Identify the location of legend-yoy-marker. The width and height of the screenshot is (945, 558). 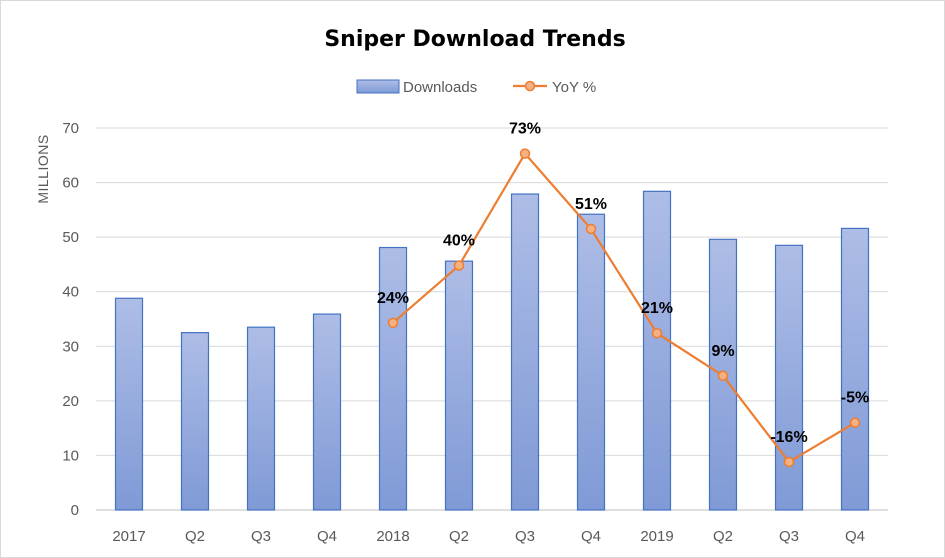
(530, 86).